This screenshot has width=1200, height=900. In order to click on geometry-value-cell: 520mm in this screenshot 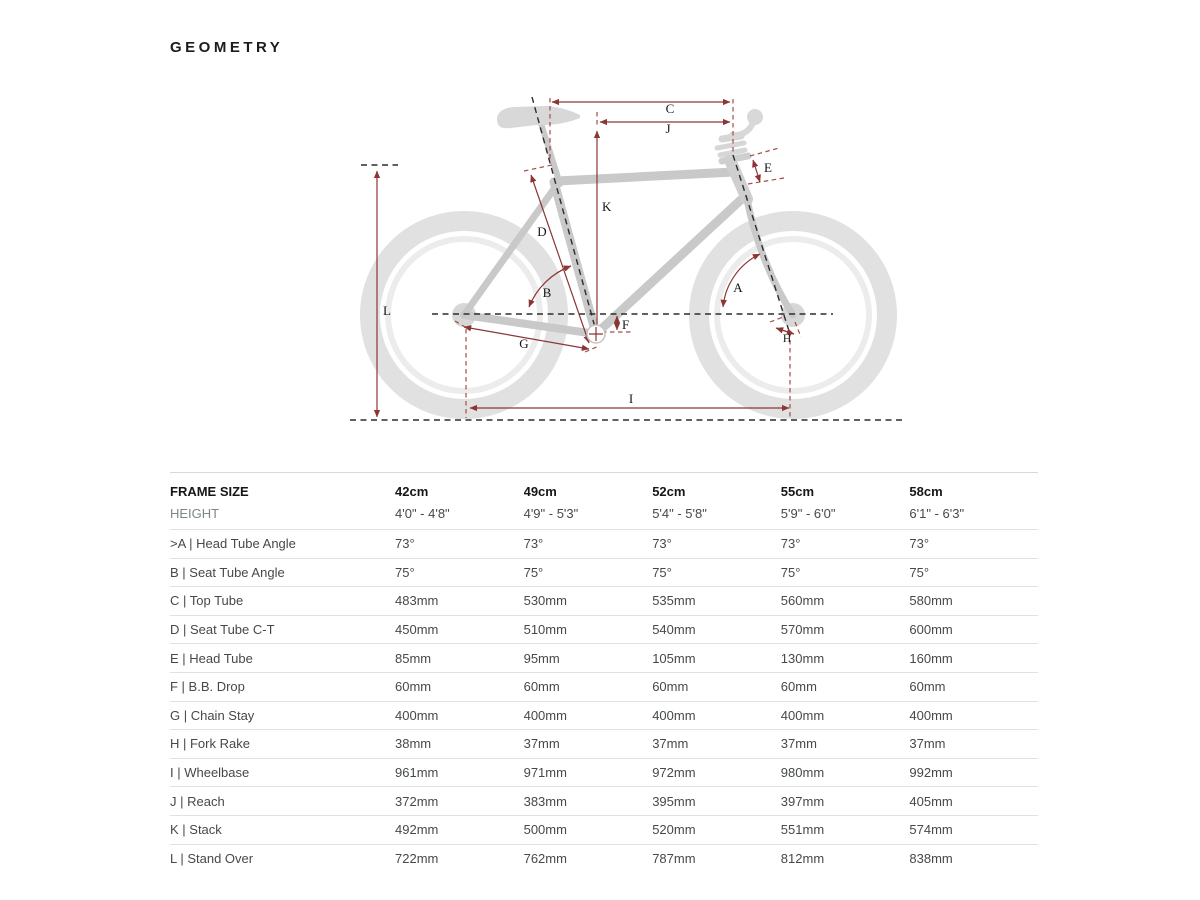, I will do `click(674, 830)`.